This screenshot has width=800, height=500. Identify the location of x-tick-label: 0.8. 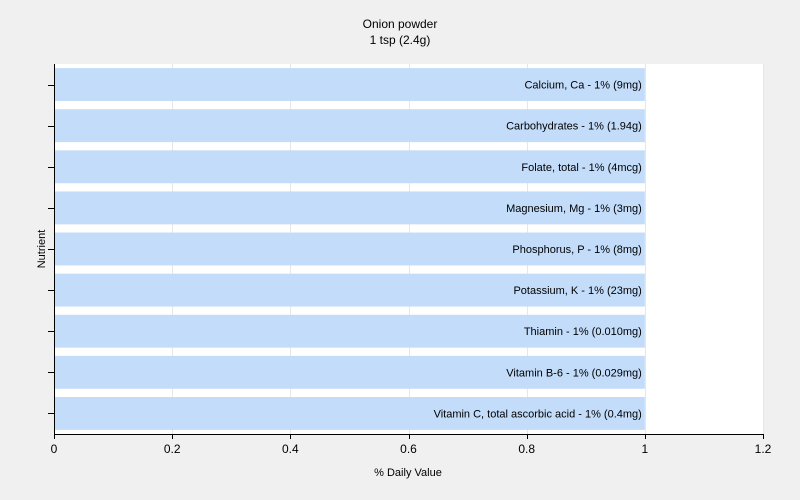
(526, 449).